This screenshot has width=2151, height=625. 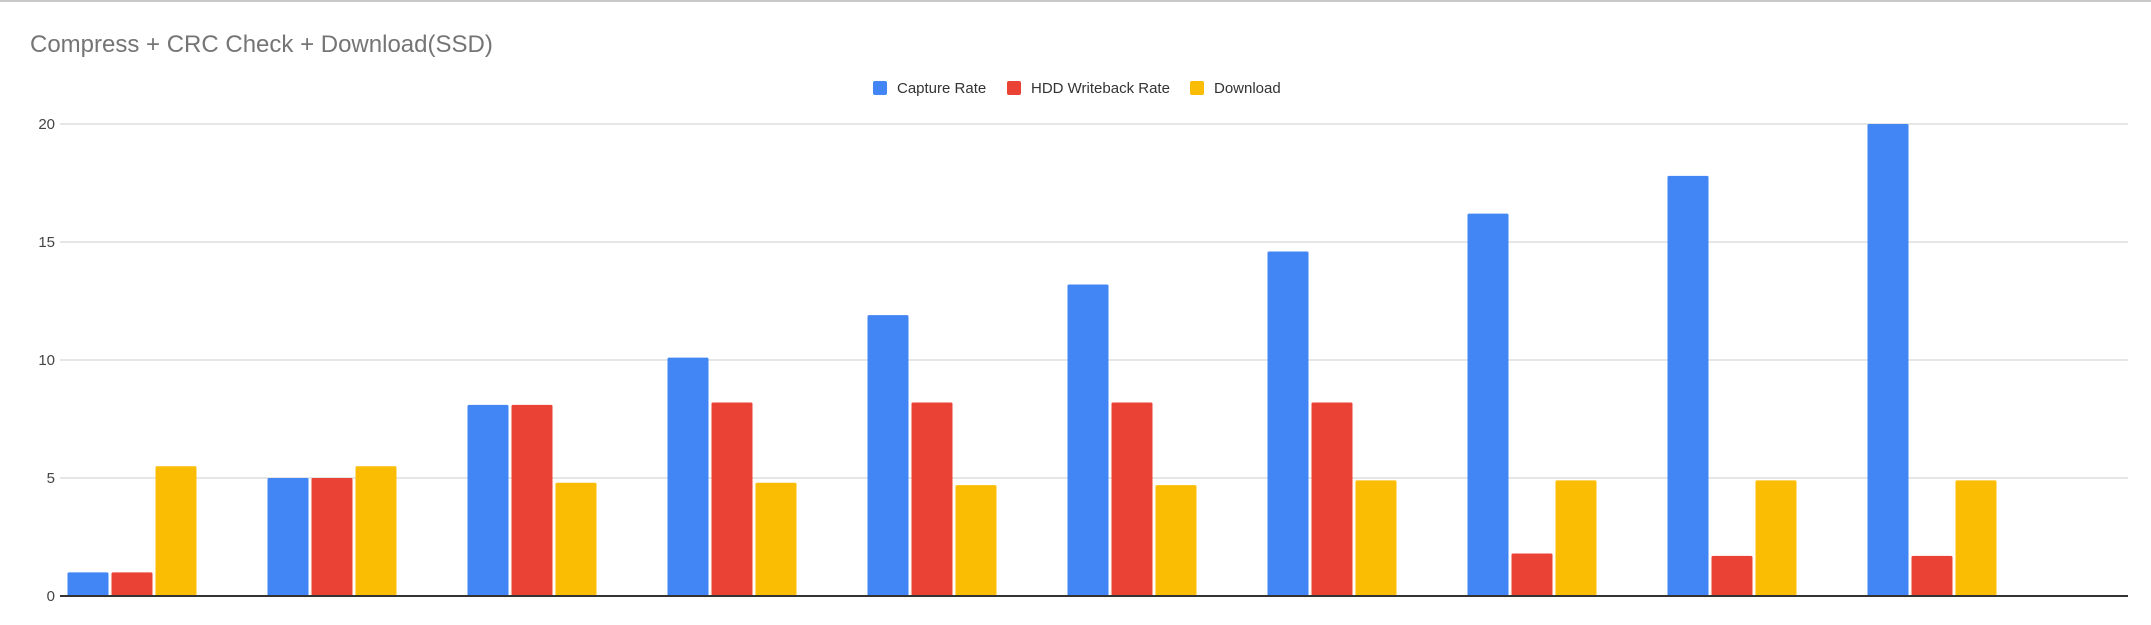 What do you see at coordinates (46, 242) in the screenshot?
I see `y-tick-label: 15` at bounding box center [46, 242].